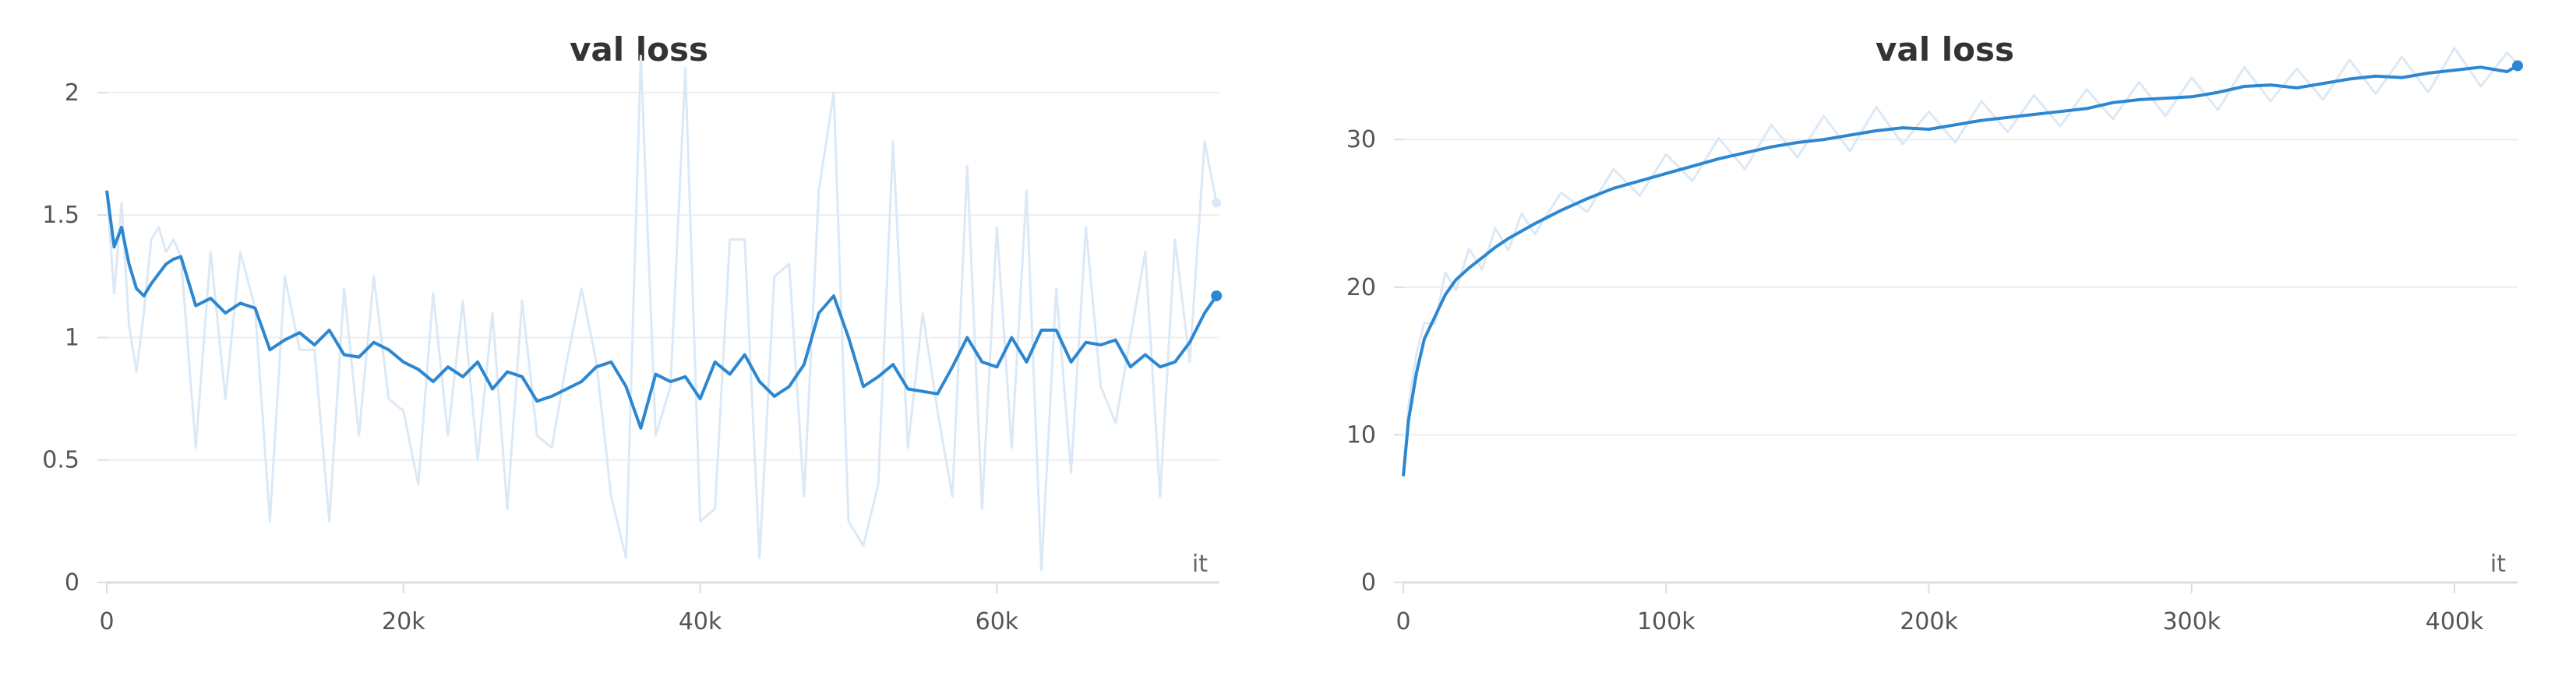 The image size is (2576, 679). I want to click on y-tick-label: 10, so click(1361, 435).